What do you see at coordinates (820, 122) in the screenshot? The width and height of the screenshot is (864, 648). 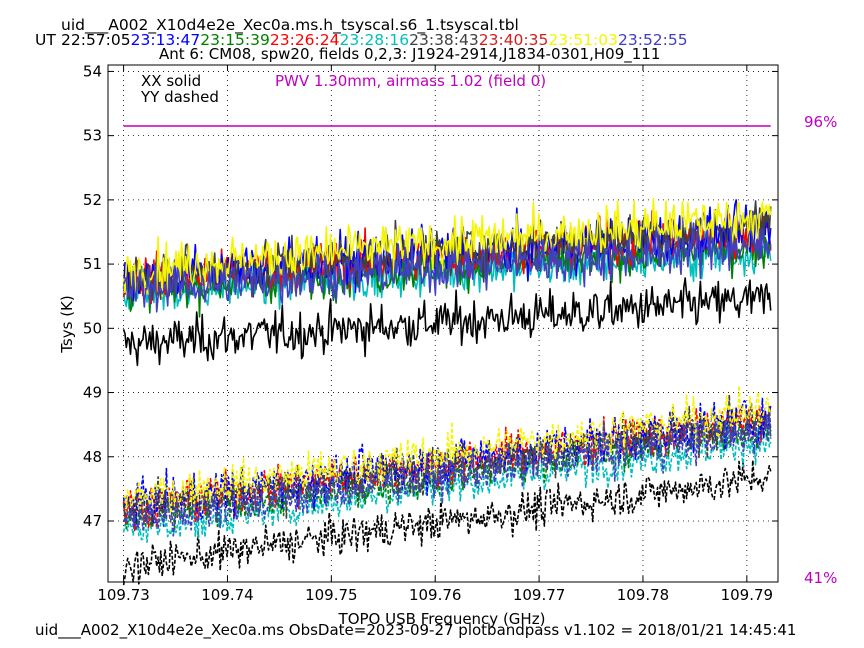 I see `transmission-top-label: 96%` at bounding box center [820, 122].